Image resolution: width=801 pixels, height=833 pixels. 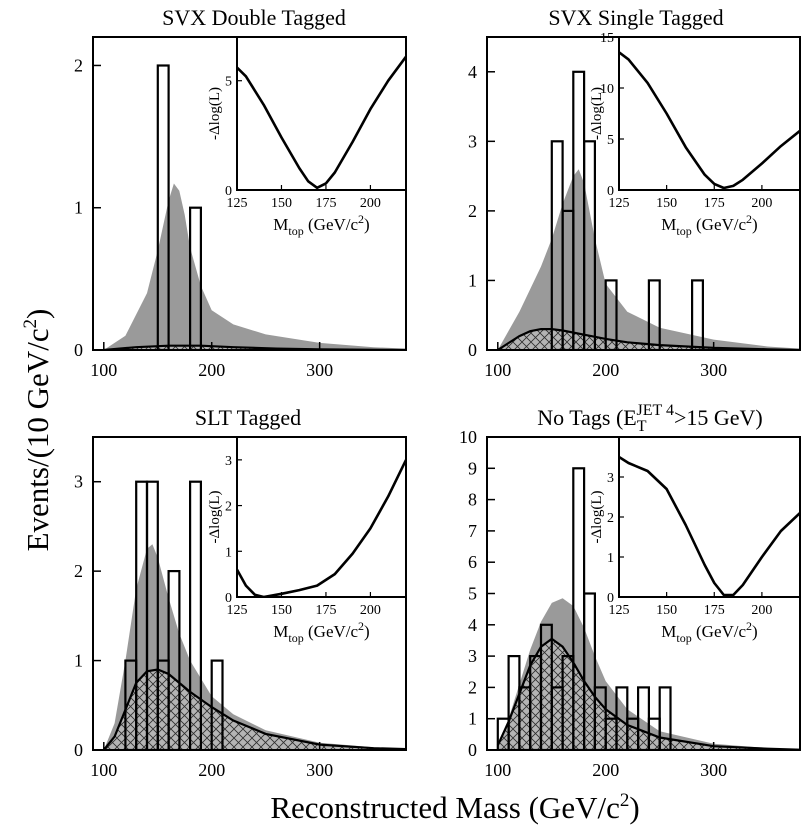 What do you see at coordinates (497, 370) in the screenshot?
I see `svx-single-xtick-label: 100` at bounding box center [497, 370].